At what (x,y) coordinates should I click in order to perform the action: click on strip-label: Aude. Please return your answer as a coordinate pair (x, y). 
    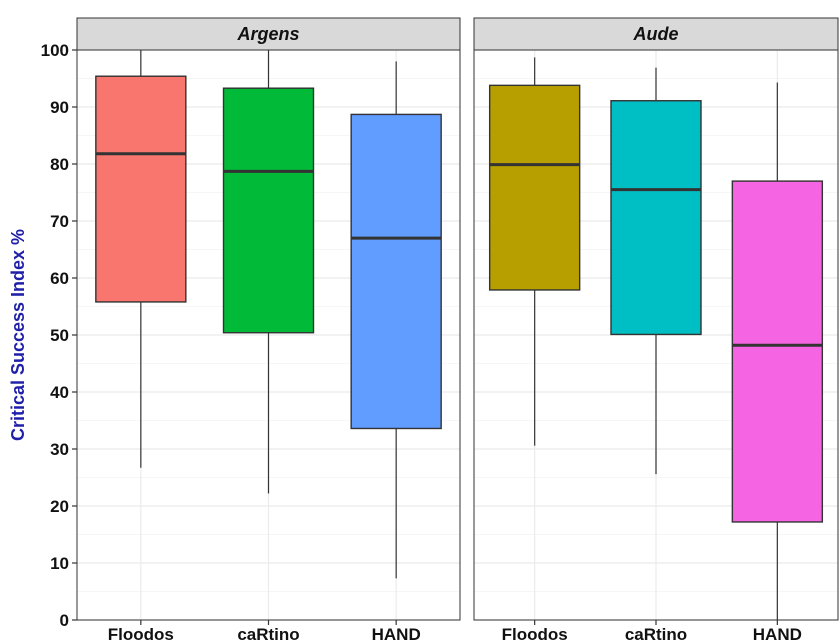
    Looking at the image, I should click on (656, 34).